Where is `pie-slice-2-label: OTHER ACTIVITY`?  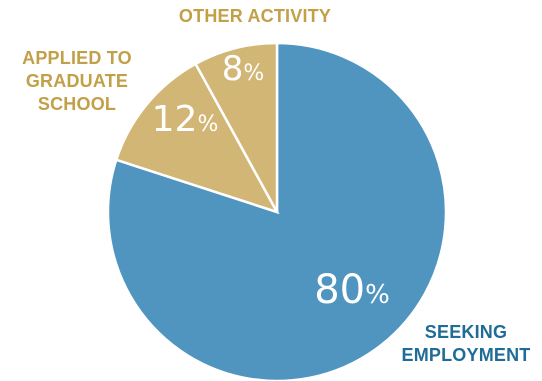
pie-slice-2-label: OTHER ACTIVITY is located at coordinates (255, 16).